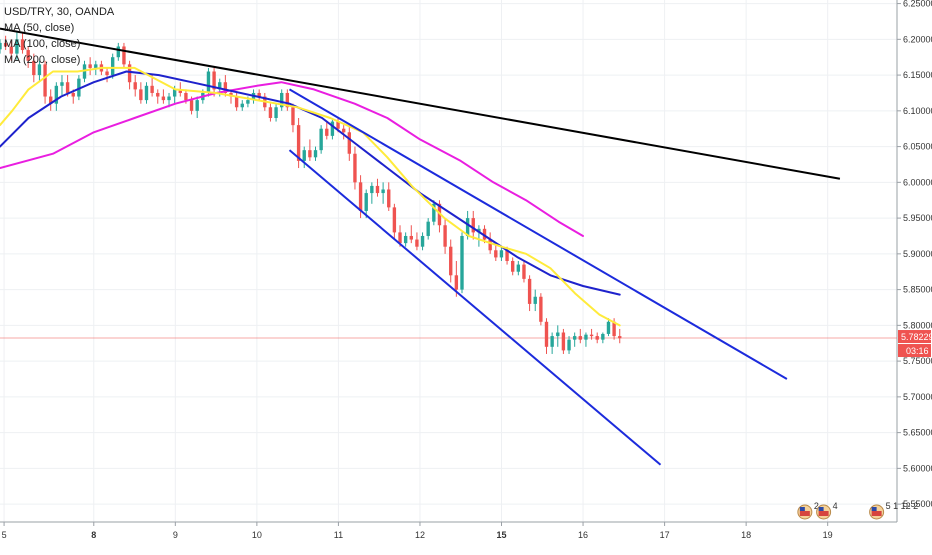 This screenshot has height=555, width=932. Describe the element at coordinates (59, 12) in the screenshot. I see `symbol-label: USD/TRY, 30, OANDA` at that location.